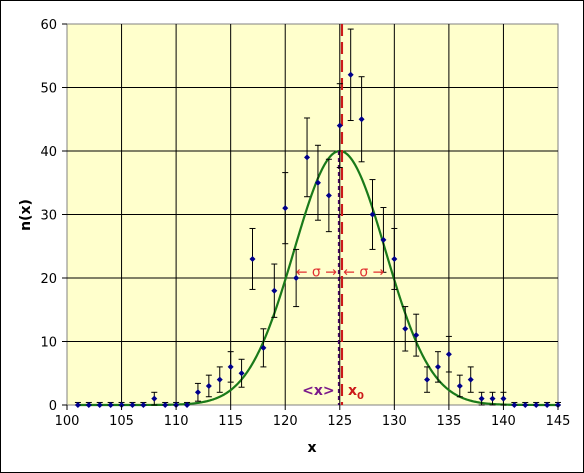 The image size is (584, 473). What do you see at coordinates (394, 421) in the screenshot?
I see `x-tick-label-130: 130` at bounding box center [394, 421].